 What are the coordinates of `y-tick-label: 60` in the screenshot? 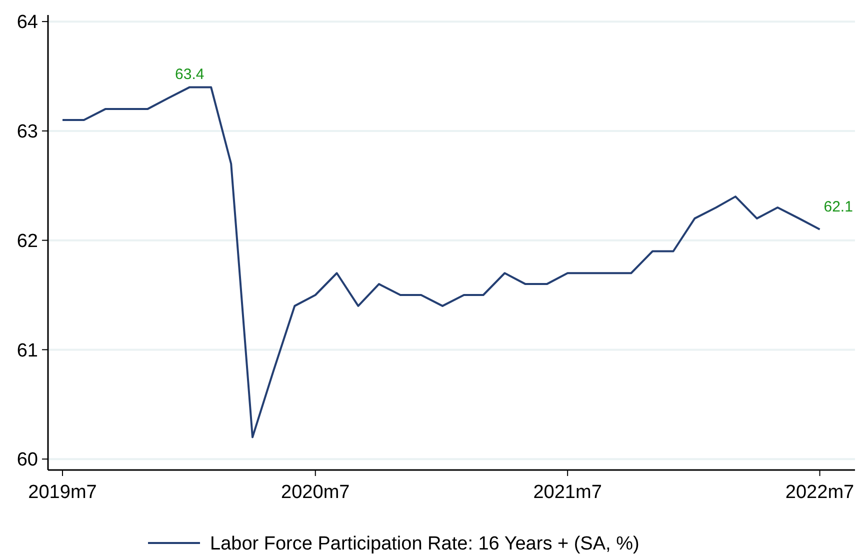 It's located at (27, 460).